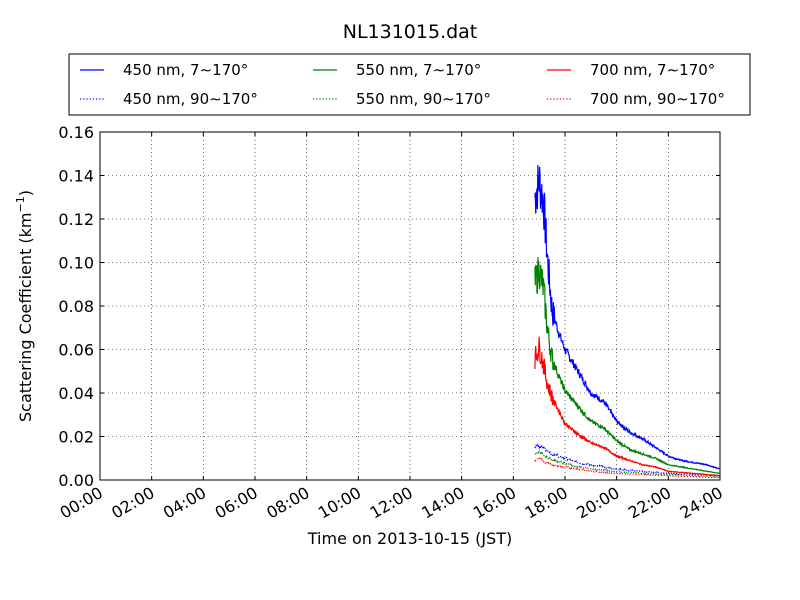  Describe the element at coordinates (649, 503) in the screenshot. I see `x-tick-label: 22:00` at that location.